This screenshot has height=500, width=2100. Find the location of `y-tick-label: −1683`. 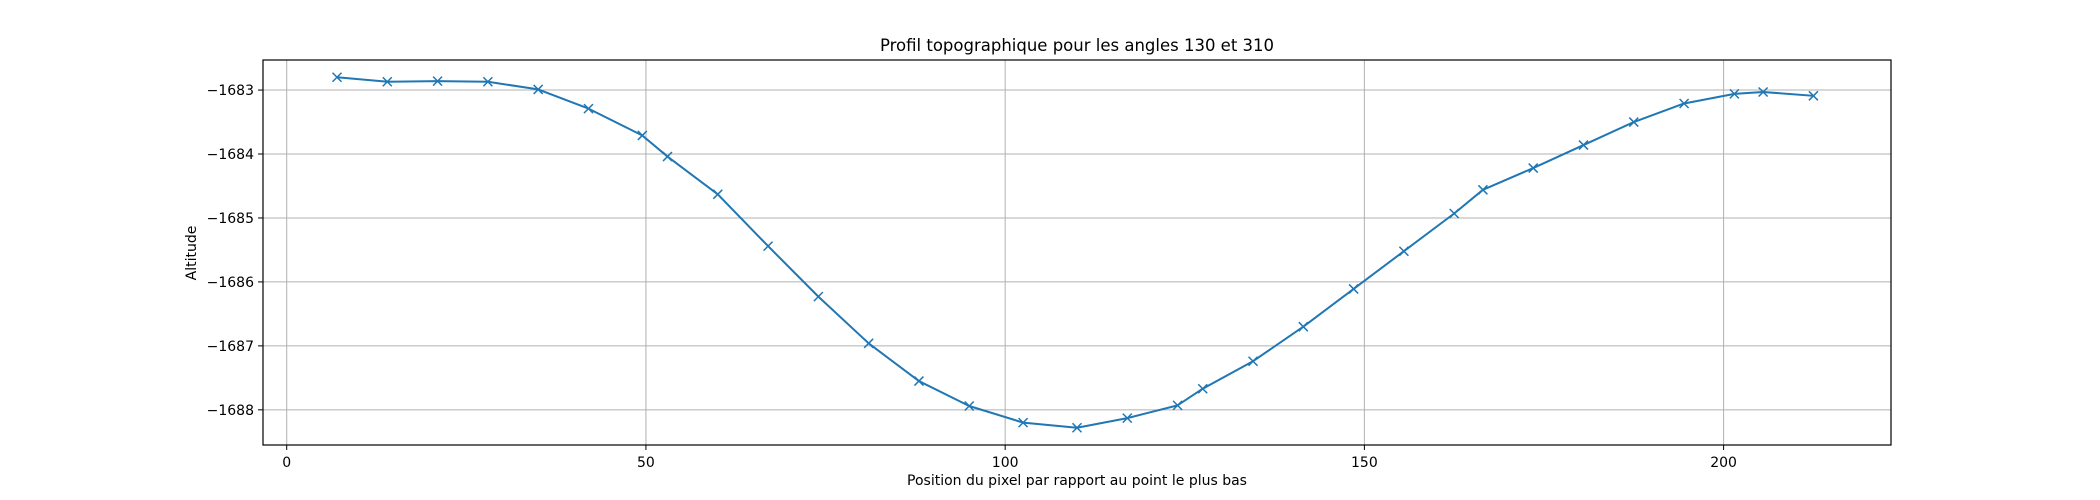

y-tick-label: −1683 is located at coordinates (230, 91).